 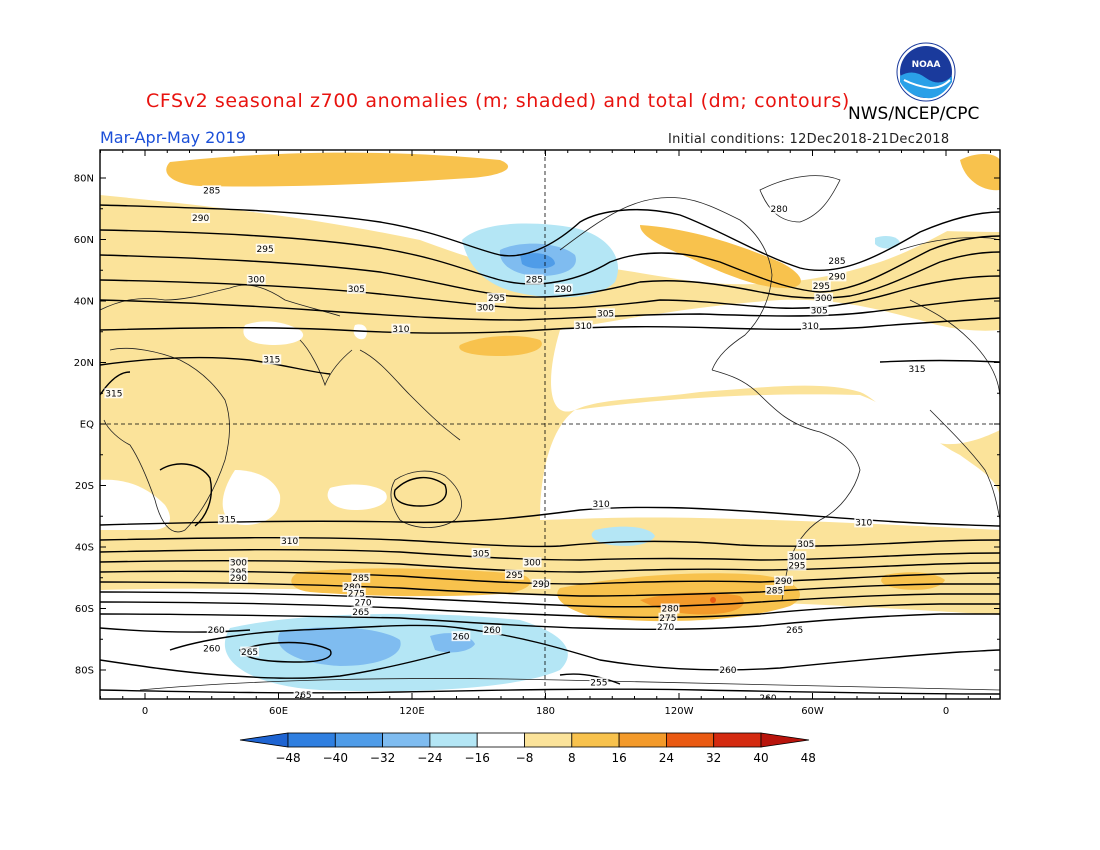 What do you see at coordinates (84, 240) in the screenshot?
I see `latitude-label: 60N` at bounding box center [84, 240].